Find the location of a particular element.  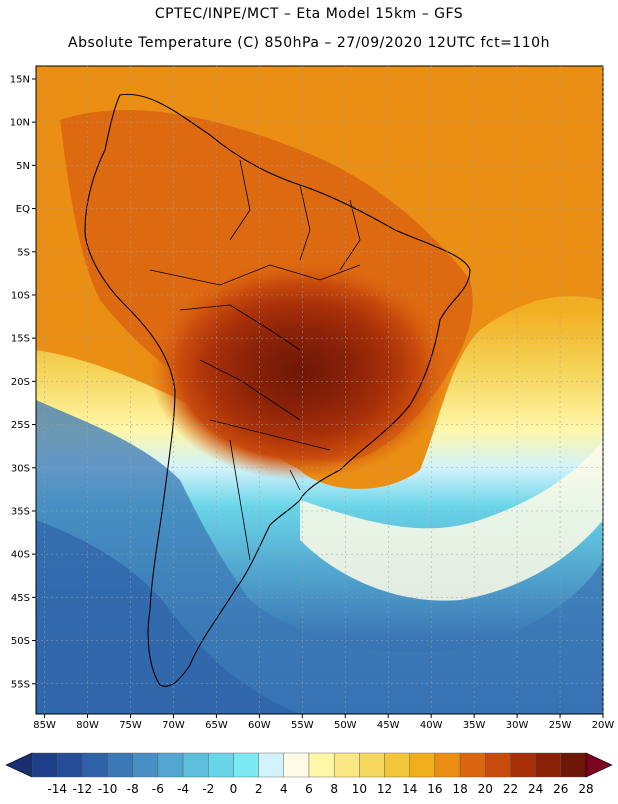

lat-label: 20S is located at coordinates (20, 382).